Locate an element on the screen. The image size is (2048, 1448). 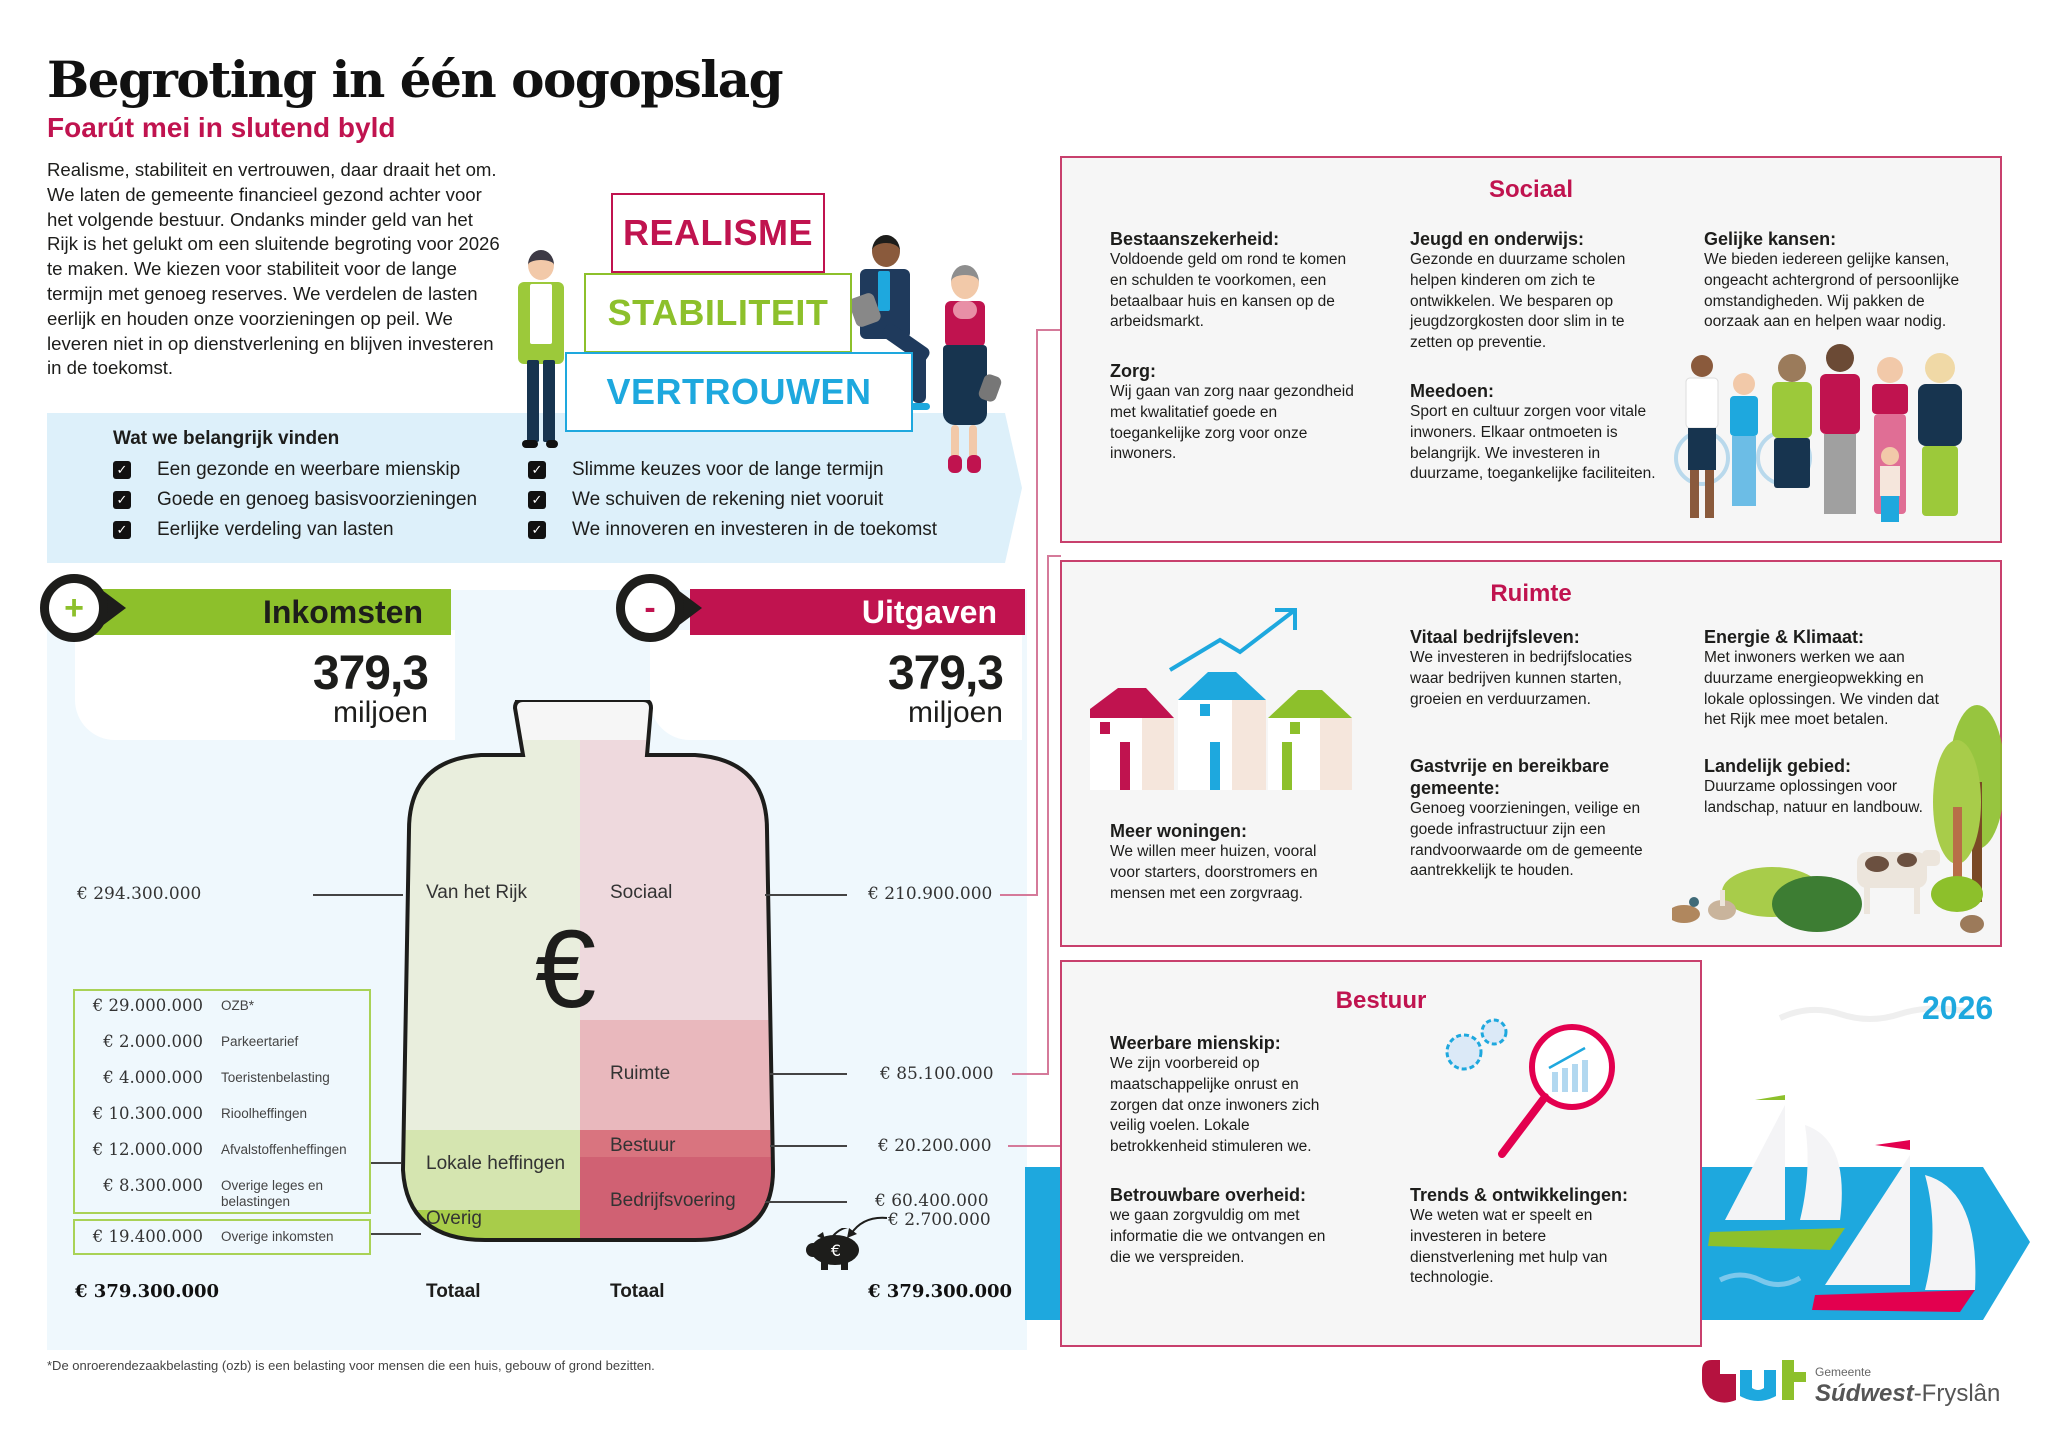
income-rijk-amount: € 294.300.000 is located at coordinates (139, 894).